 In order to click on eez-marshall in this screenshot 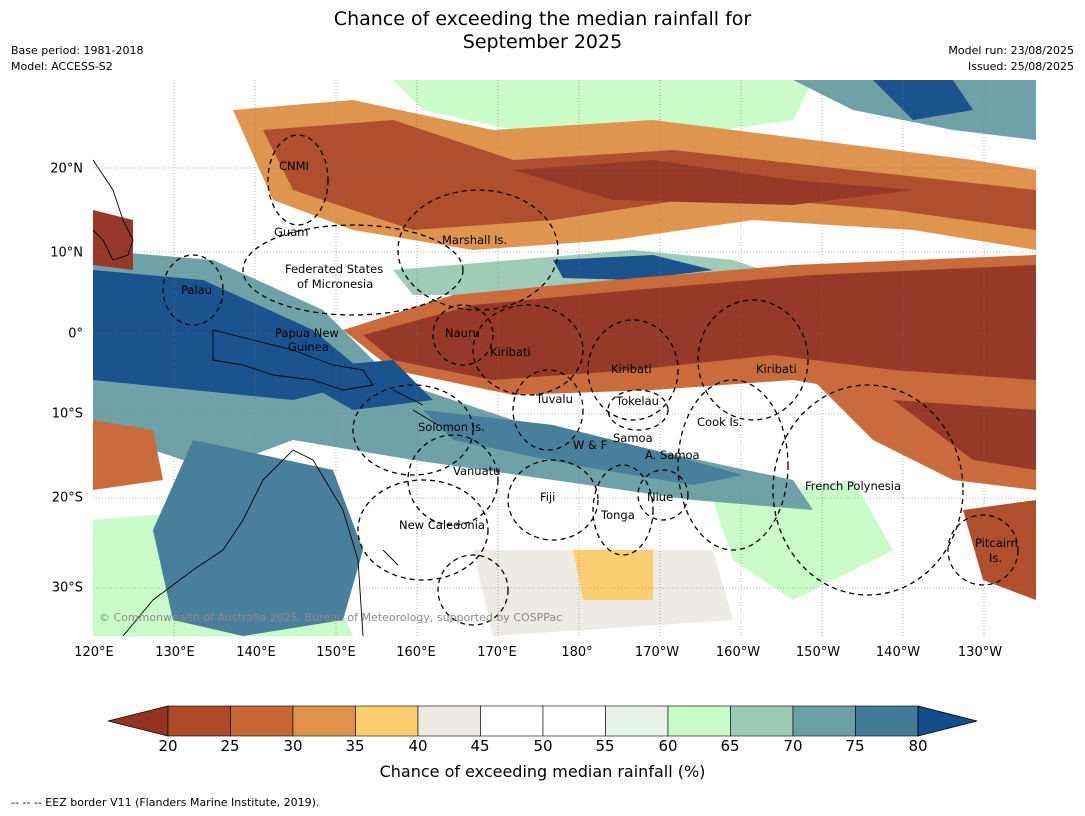, I will do `click(478, 250)`.